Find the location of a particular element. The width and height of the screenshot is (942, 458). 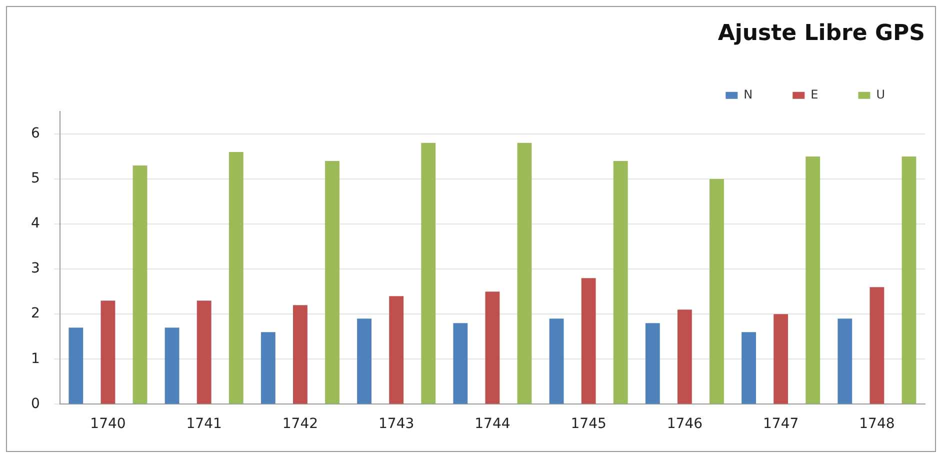

x-tick-label: 1740 is located at coordinates (108, 424).